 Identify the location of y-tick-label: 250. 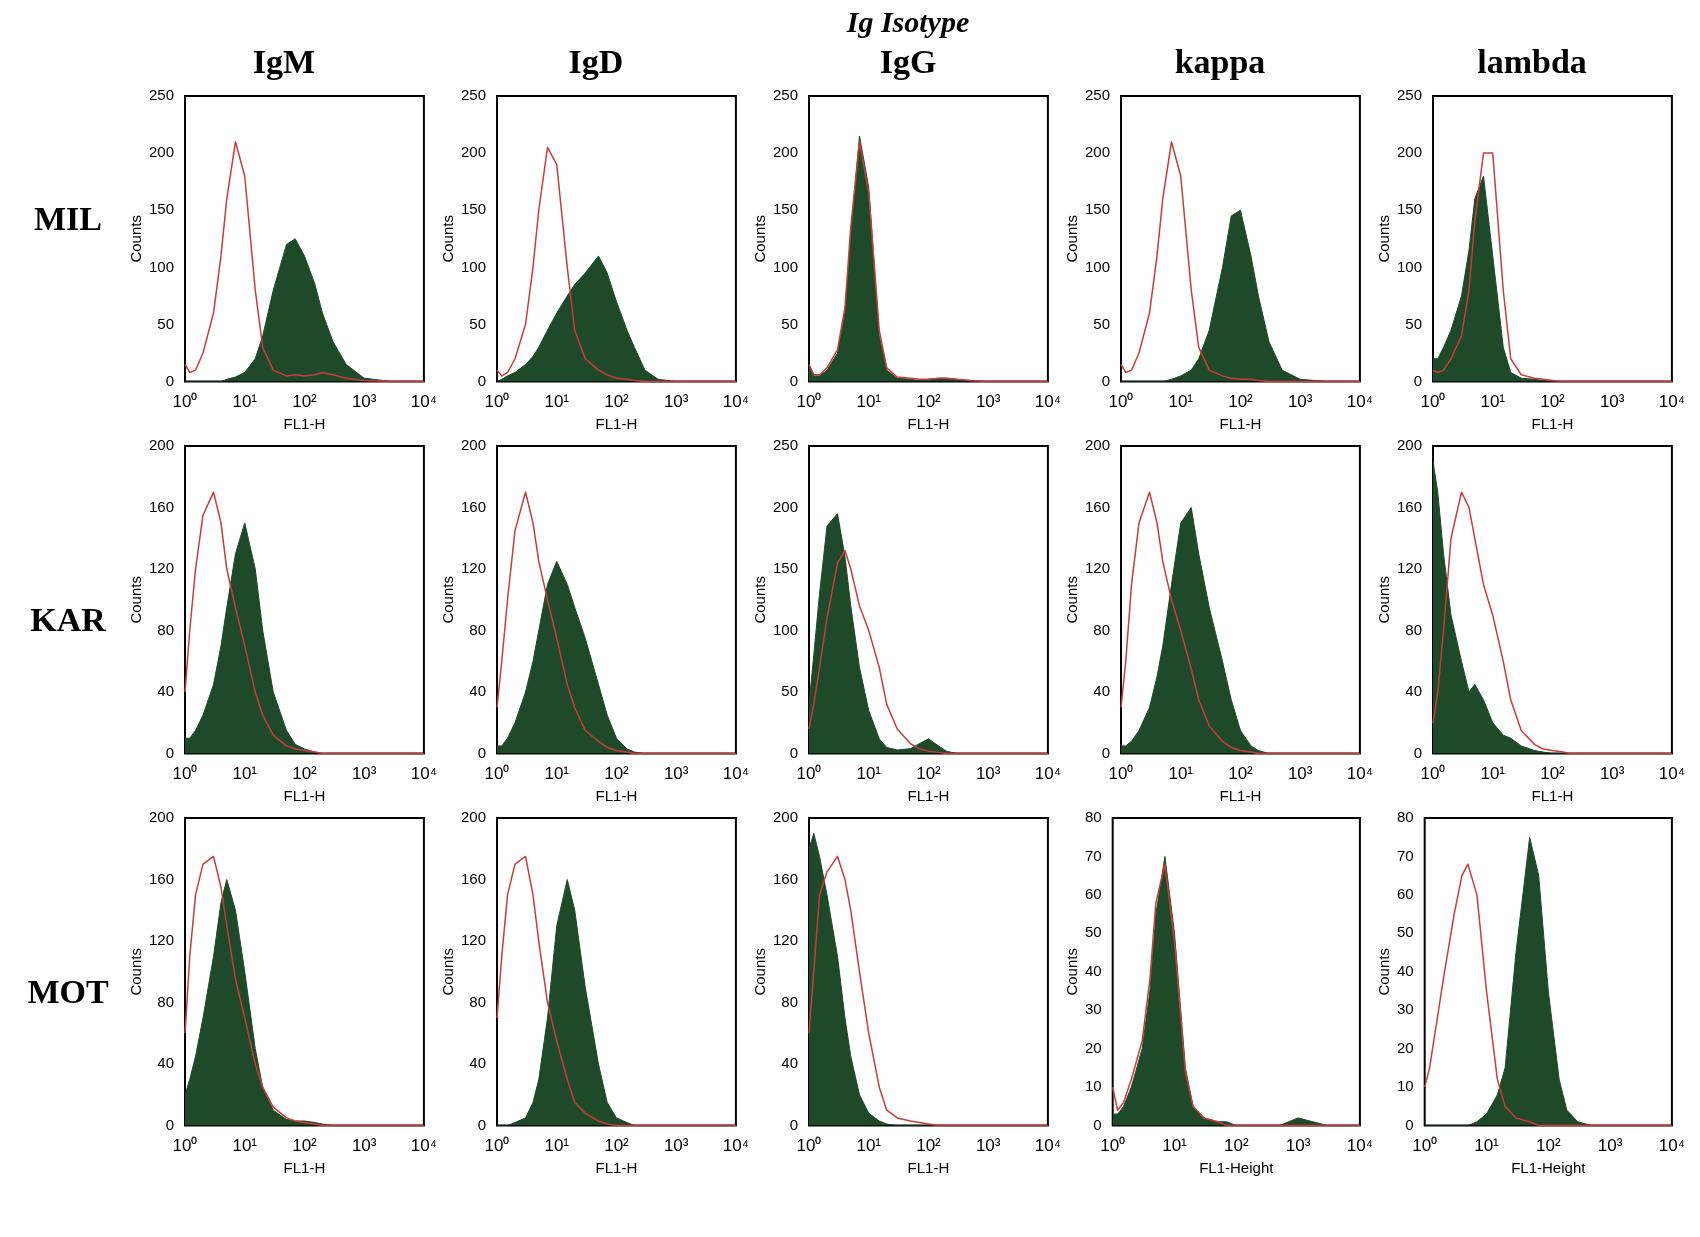
(786, 95).